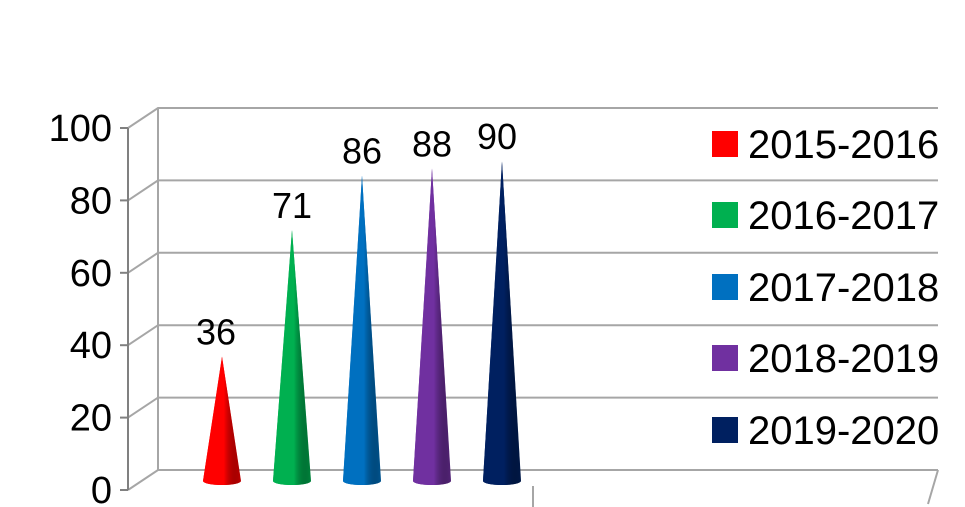 Image resolution: width=965 pixels, height=507 pixels. I want to click on legend-label: 2017-2018, so click(843, 288).